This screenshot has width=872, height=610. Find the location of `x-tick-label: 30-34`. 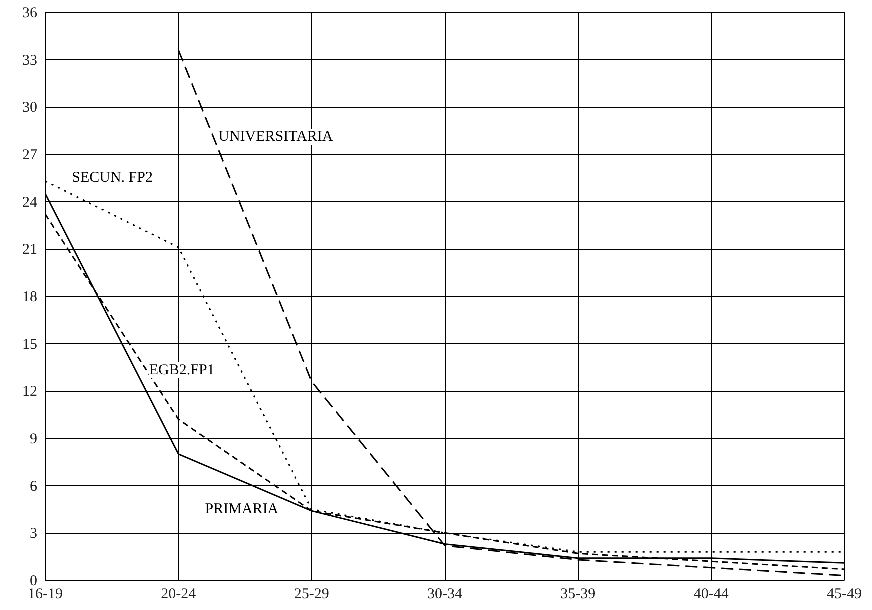

x-tick-label: 30-34 is located at coordinates (445, 594).